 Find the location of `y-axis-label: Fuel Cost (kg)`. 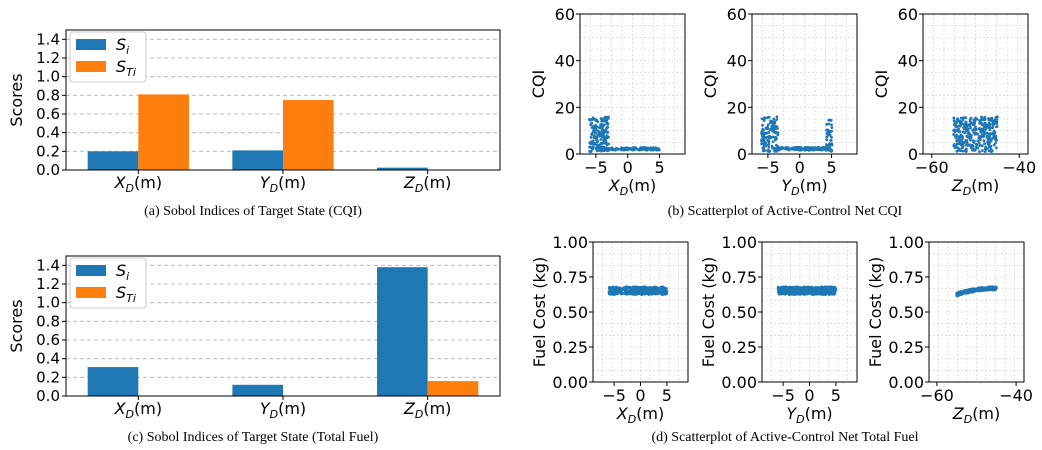

y-axis-label: Fuel Cost (kg) is located at coordinates (708, 312).